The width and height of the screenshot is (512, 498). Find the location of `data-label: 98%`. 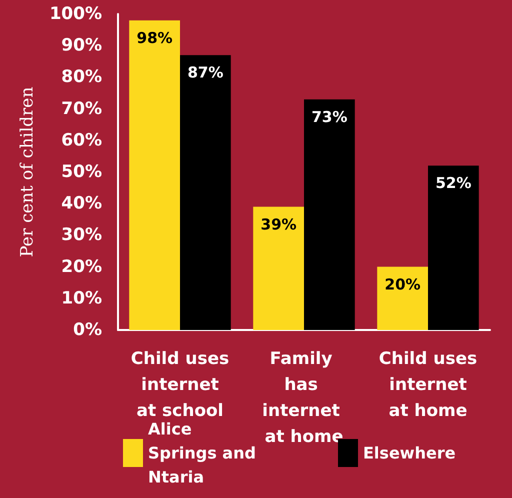

data-label: 98% is located at coordinates (154, 37).